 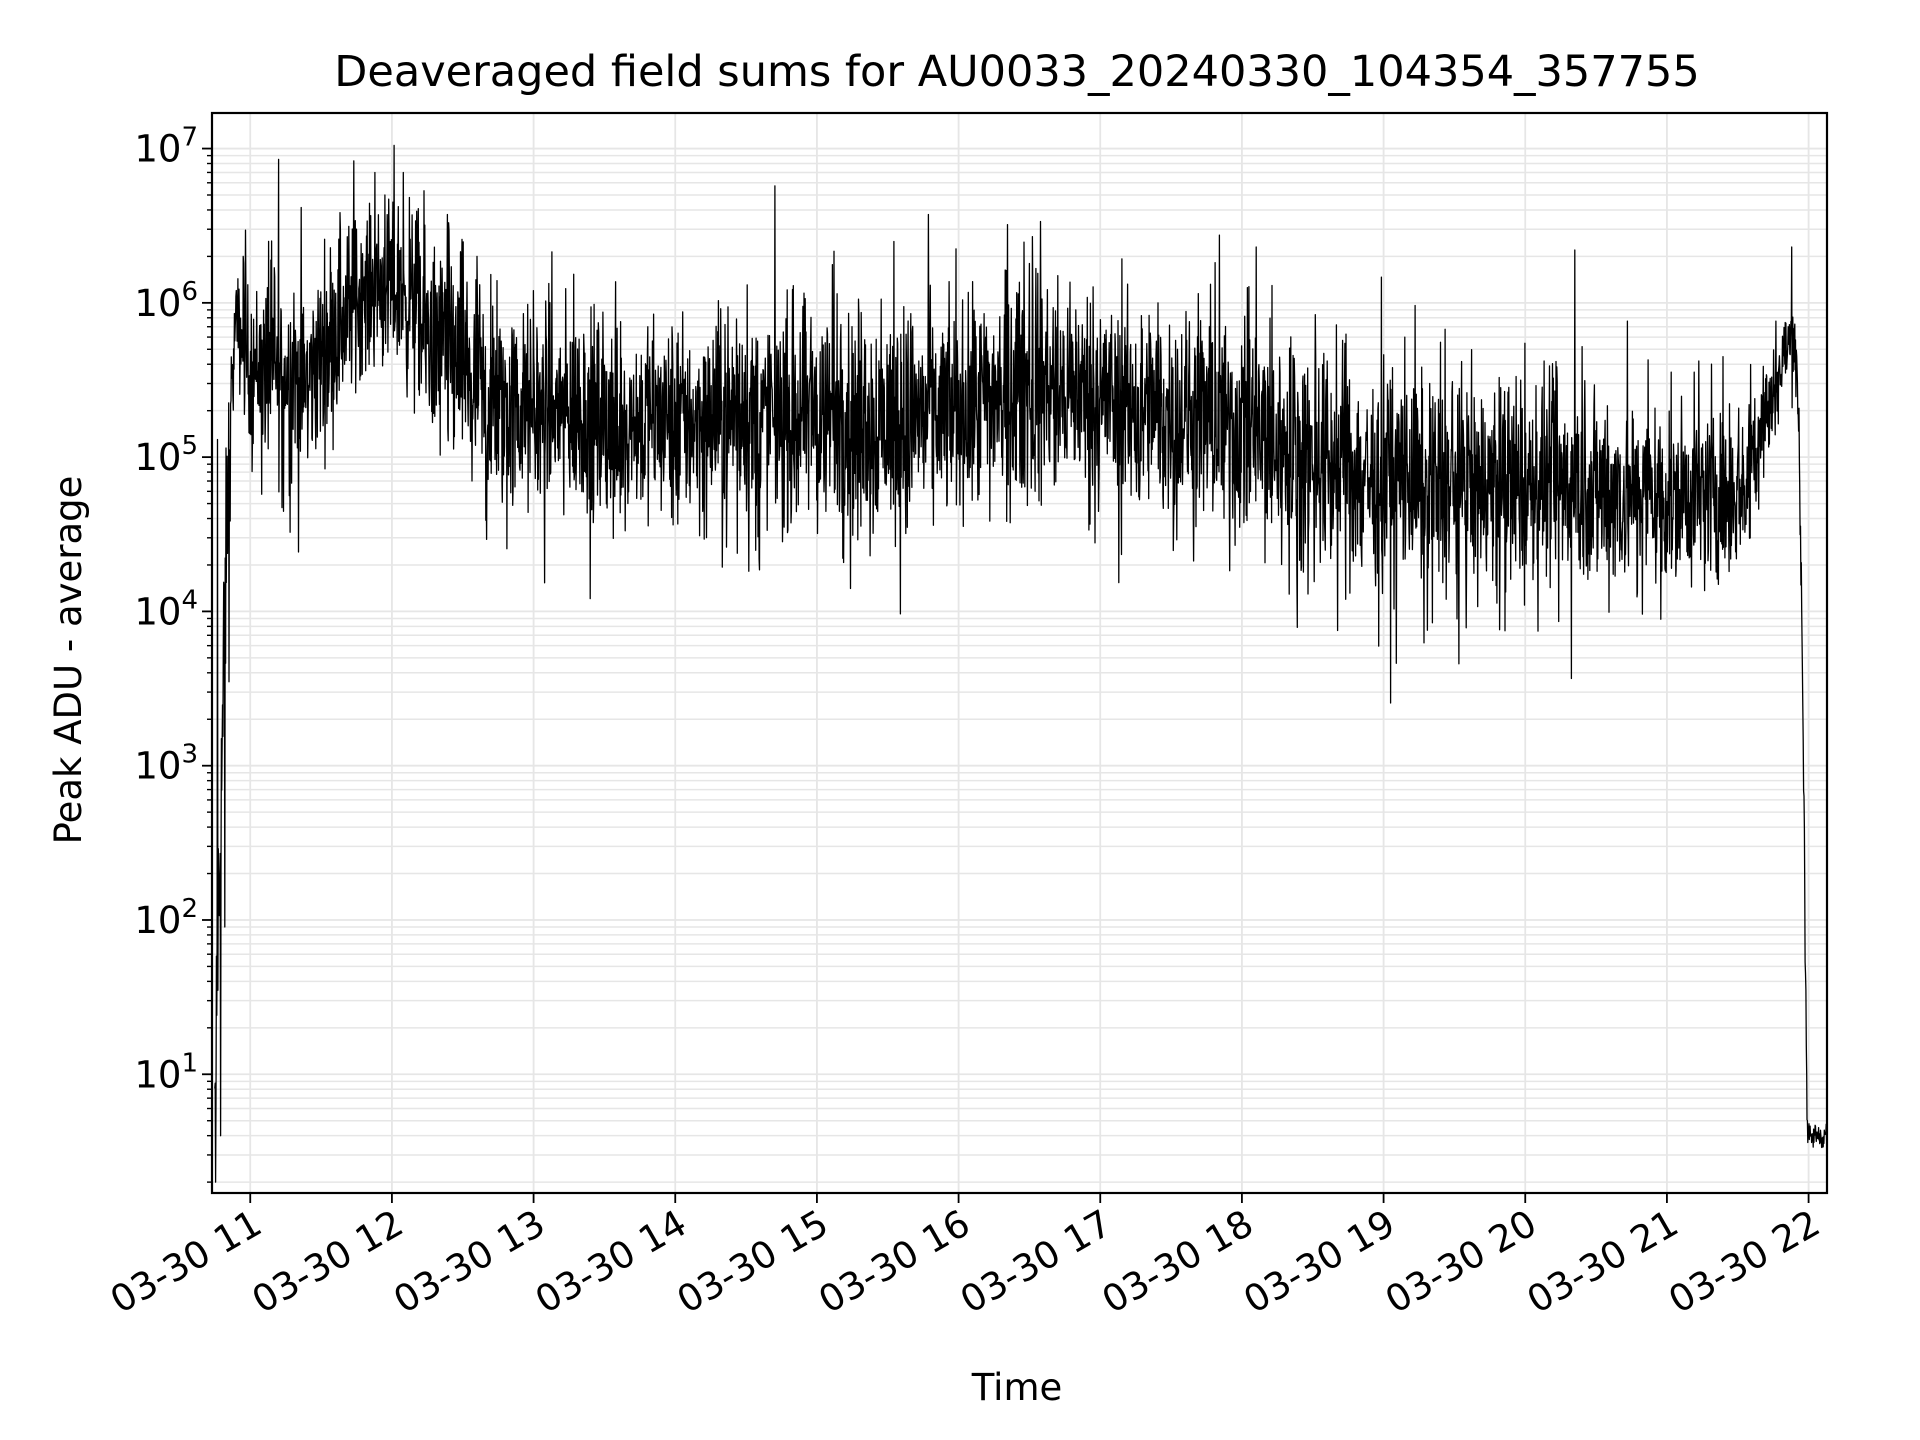 What do you see at coordinates (166, 609) in the screenshot?
I see `y-tick-label: 104` at bounding box center [166, 609].